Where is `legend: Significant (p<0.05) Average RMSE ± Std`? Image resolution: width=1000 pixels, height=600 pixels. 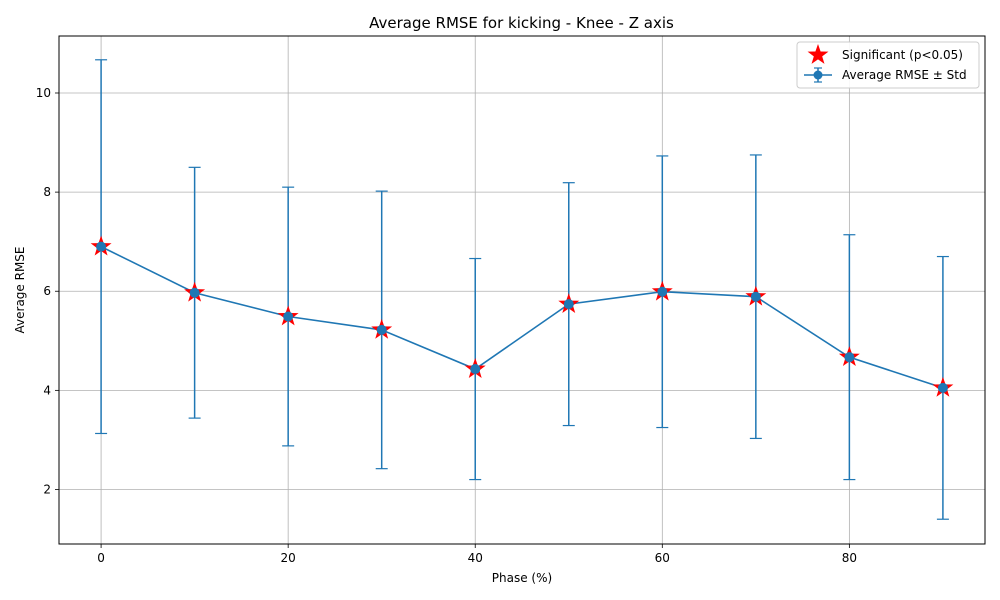
legend: Significant (p<0.05) Average RMSE ± Std is located at coordinates (888, 65).